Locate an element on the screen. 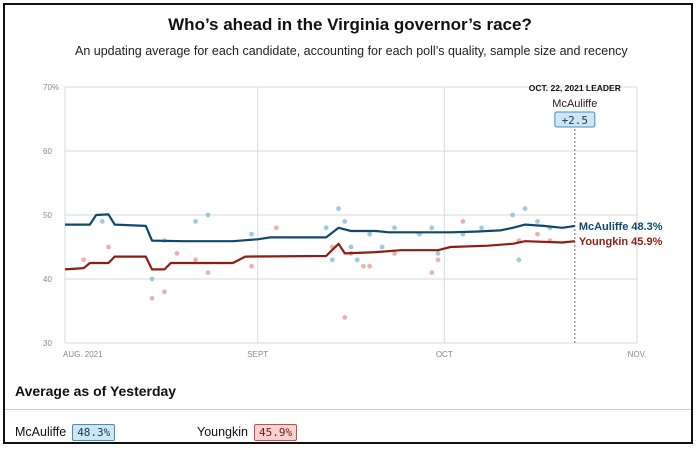 The height and width of the screenshot is (451, 700). series-line-mcauliffe is located at coordinates (320, 228).